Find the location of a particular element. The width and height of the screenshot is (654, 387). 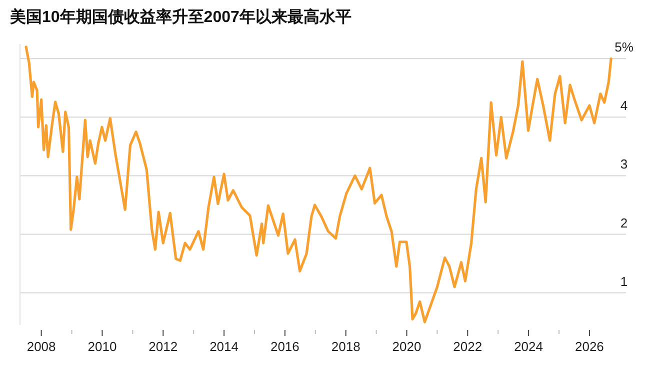

x-tick-label: 2022 is located at coordinates (467, 346).